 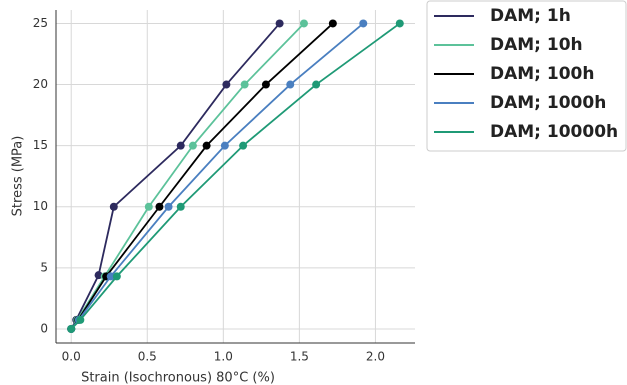 I want to click on legend-label: DAM; 100h, so click(x=542, y=74).